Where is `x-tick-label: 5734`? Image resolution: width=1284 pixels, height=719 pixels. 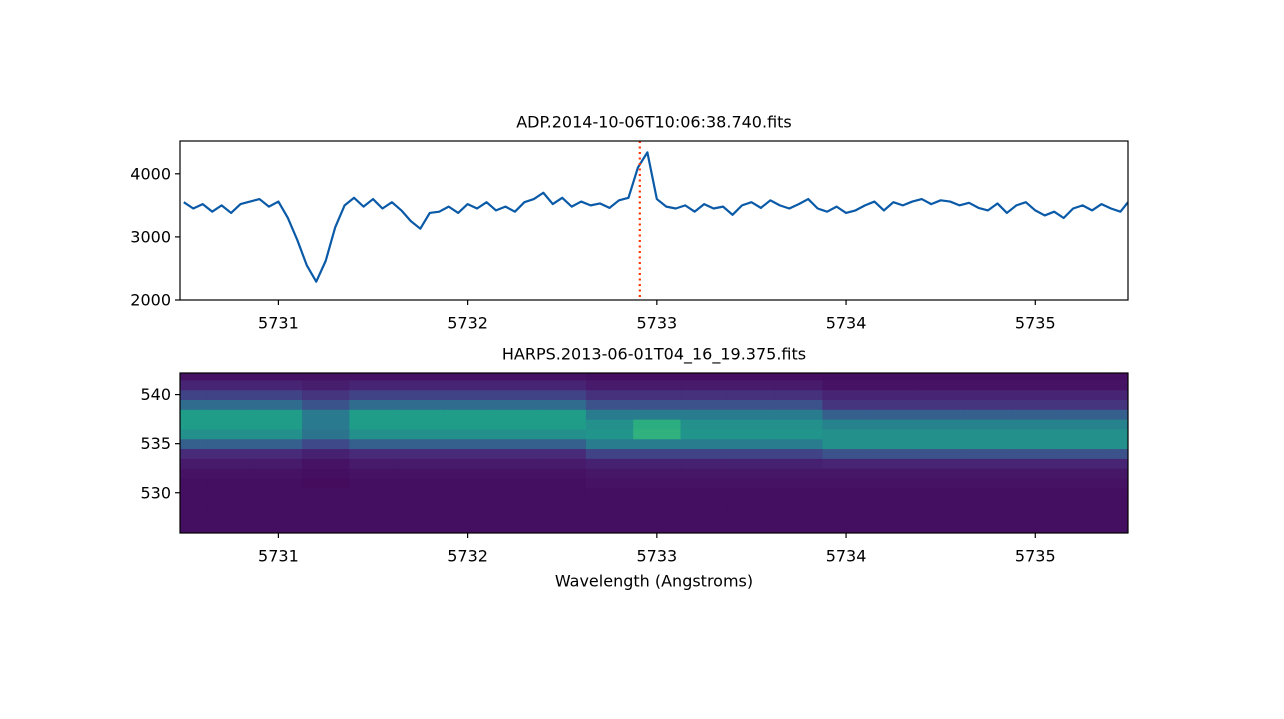 x-tick-label: 5734 is located at coordinates (846, 556).